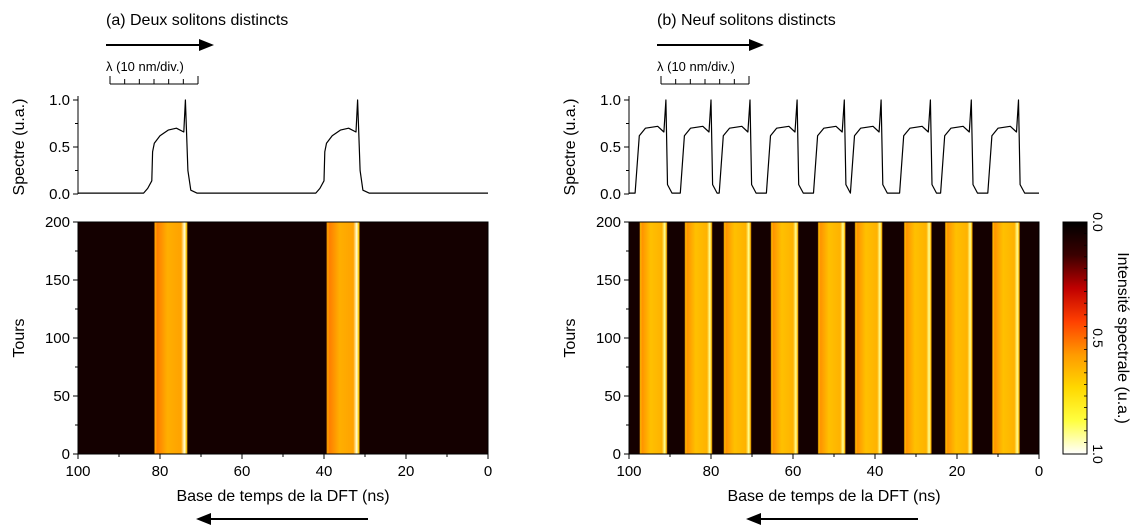  Describe the element at coordinates (710, 45) in the screenshot. I see `panel-b-top-arrow` at that location.